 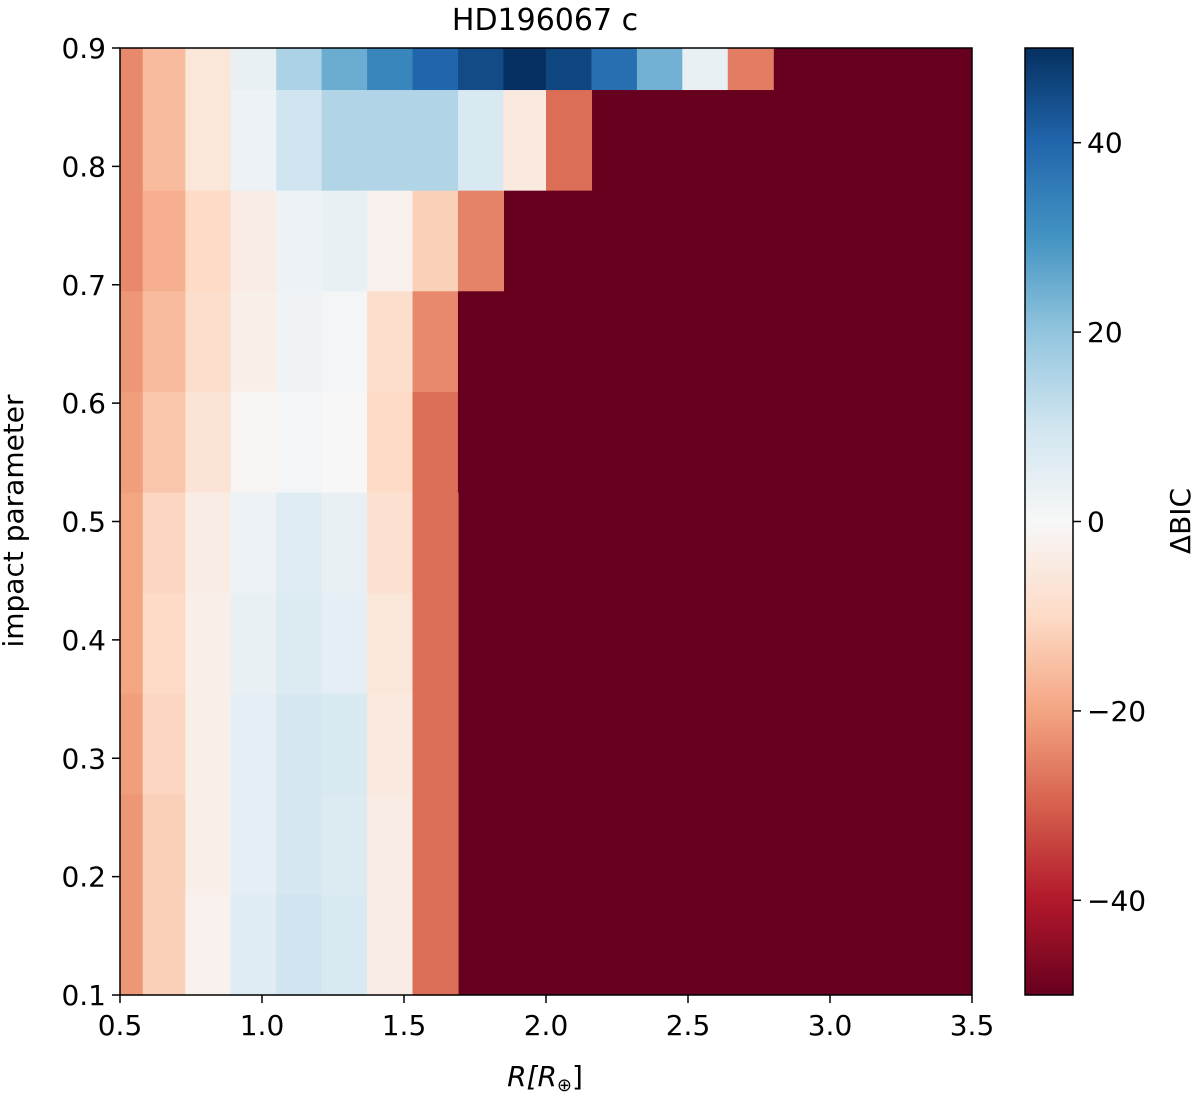 What do you see at coordinates (532, 1076) in the screenshot?
I see `x-axis-label-main: R[R` at bounding box center [532, 1076].